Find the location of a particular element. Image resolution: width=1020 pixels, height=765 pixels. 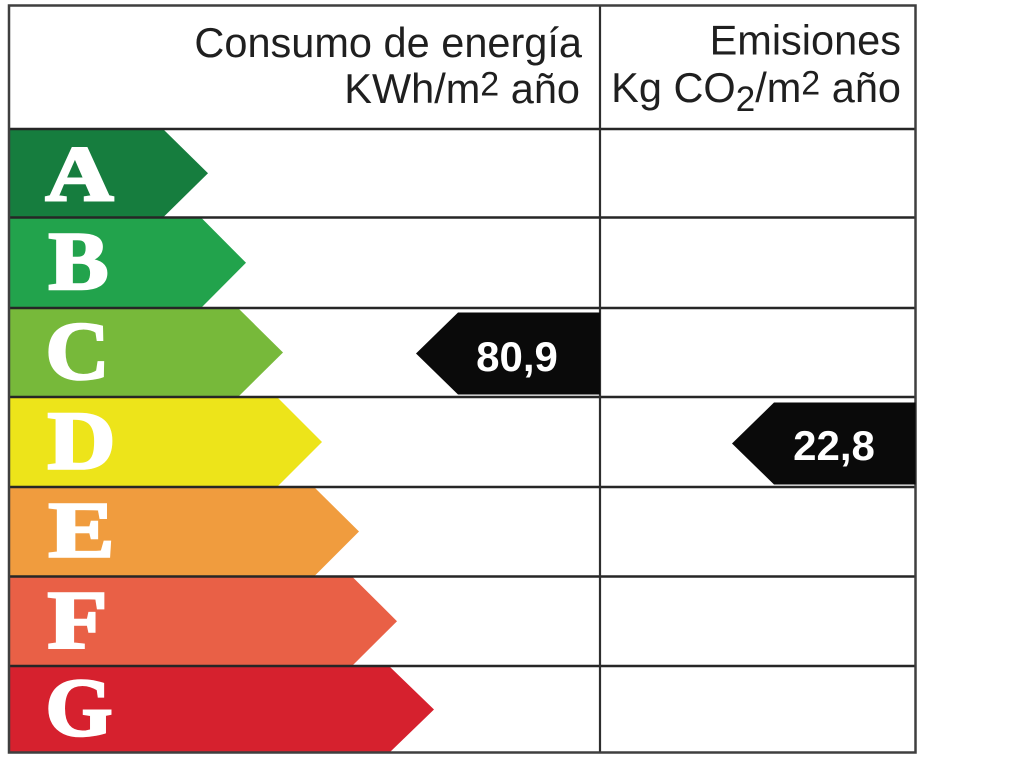

svg-text: 22,8 is located at coordinates (834, 445).